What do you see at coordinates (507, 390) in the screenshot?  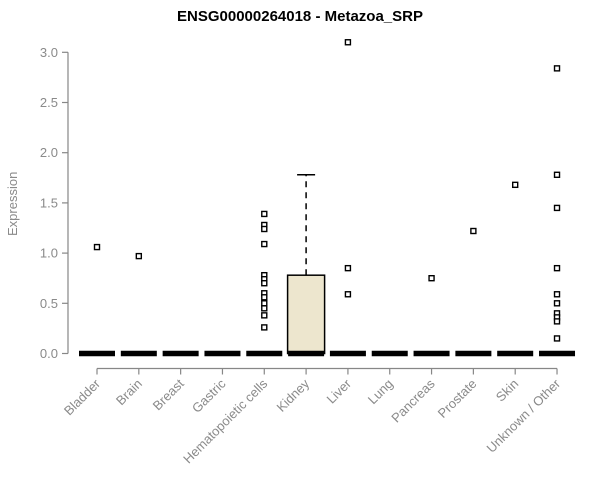 I see `x-category-label: Skin` at bounding box center [507, 390].